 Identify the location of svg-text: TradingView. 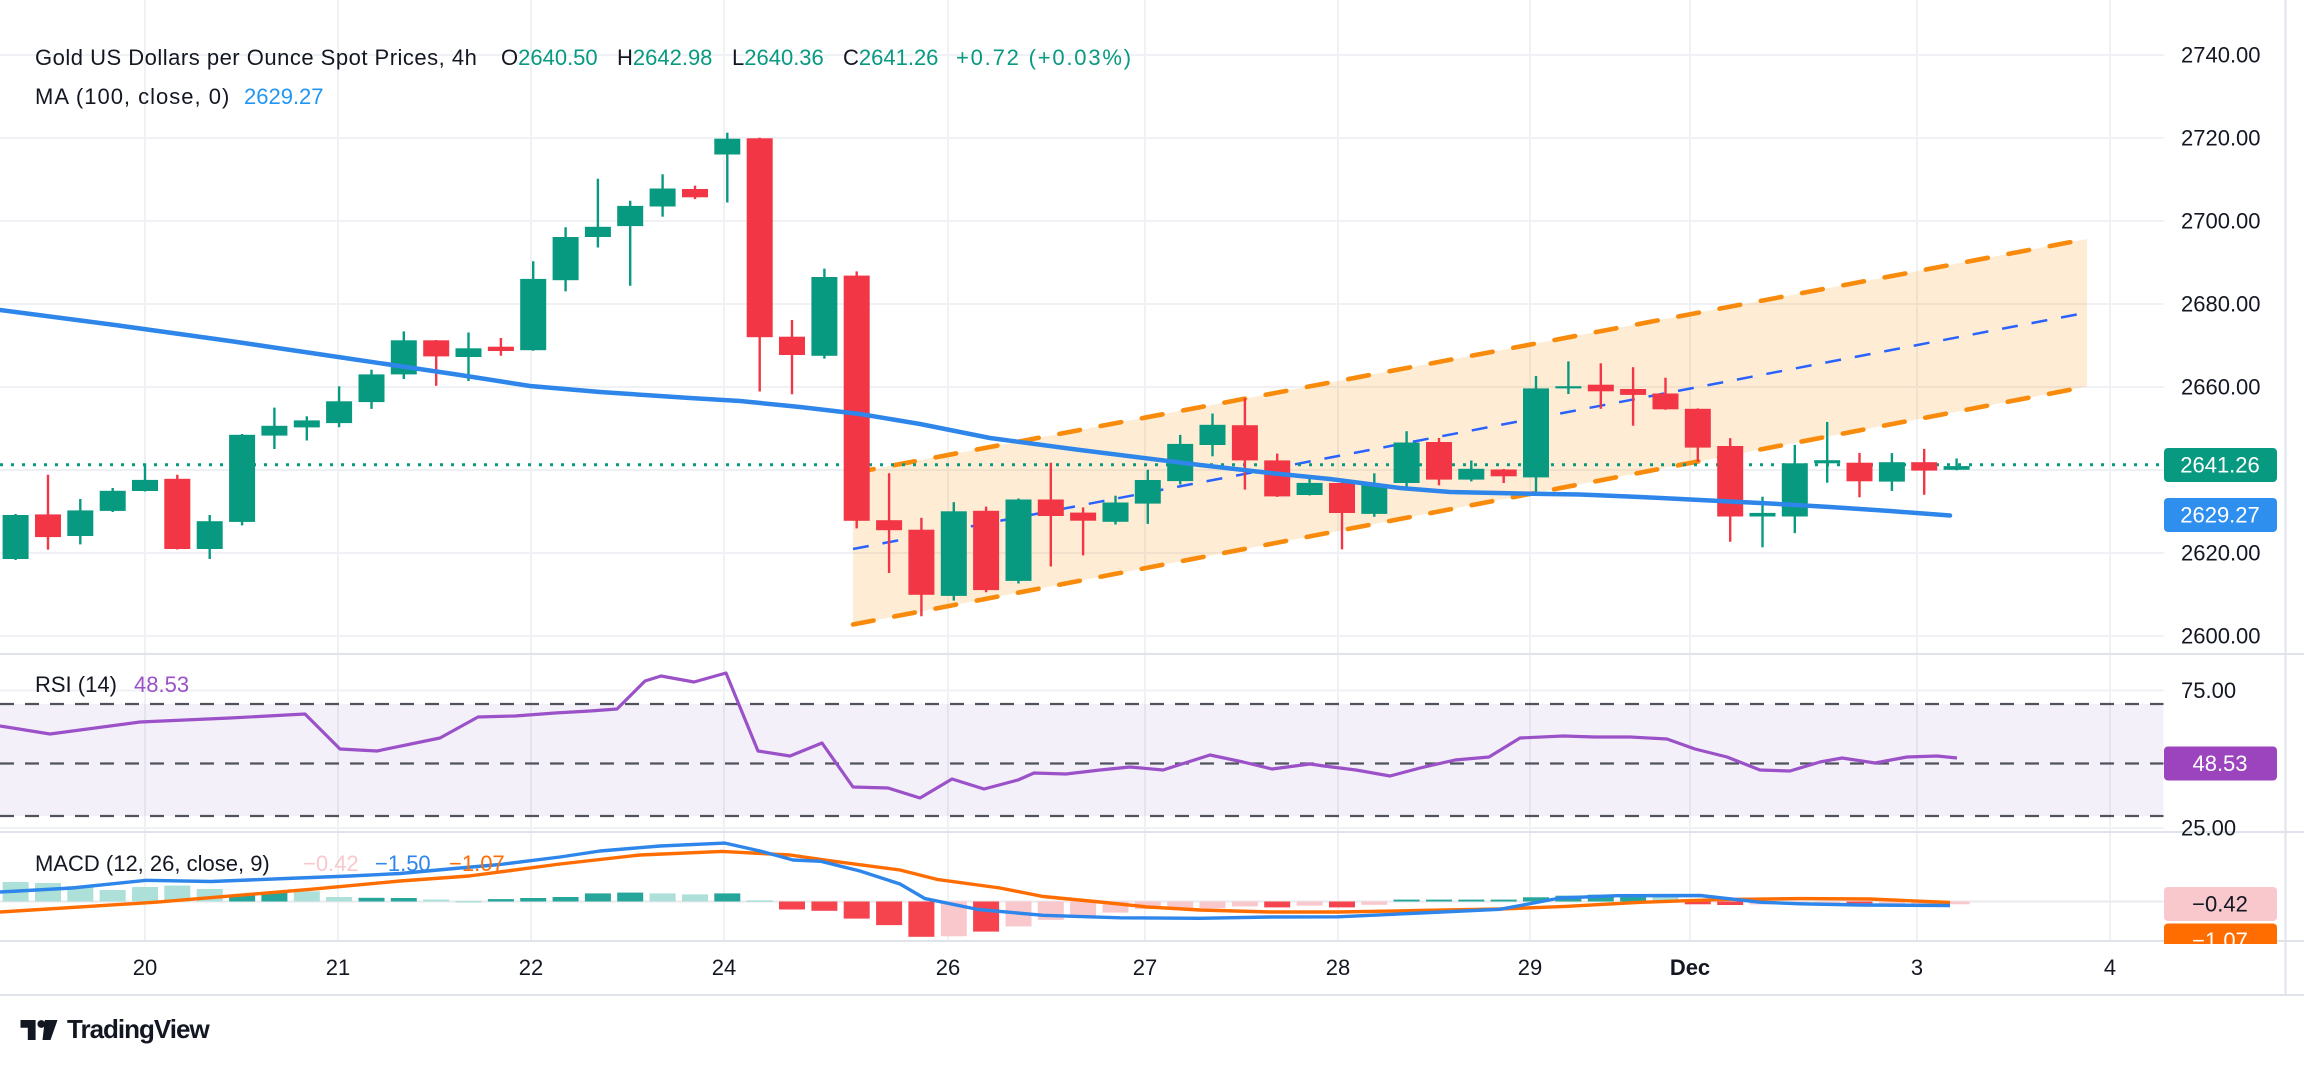
(138, 1029).